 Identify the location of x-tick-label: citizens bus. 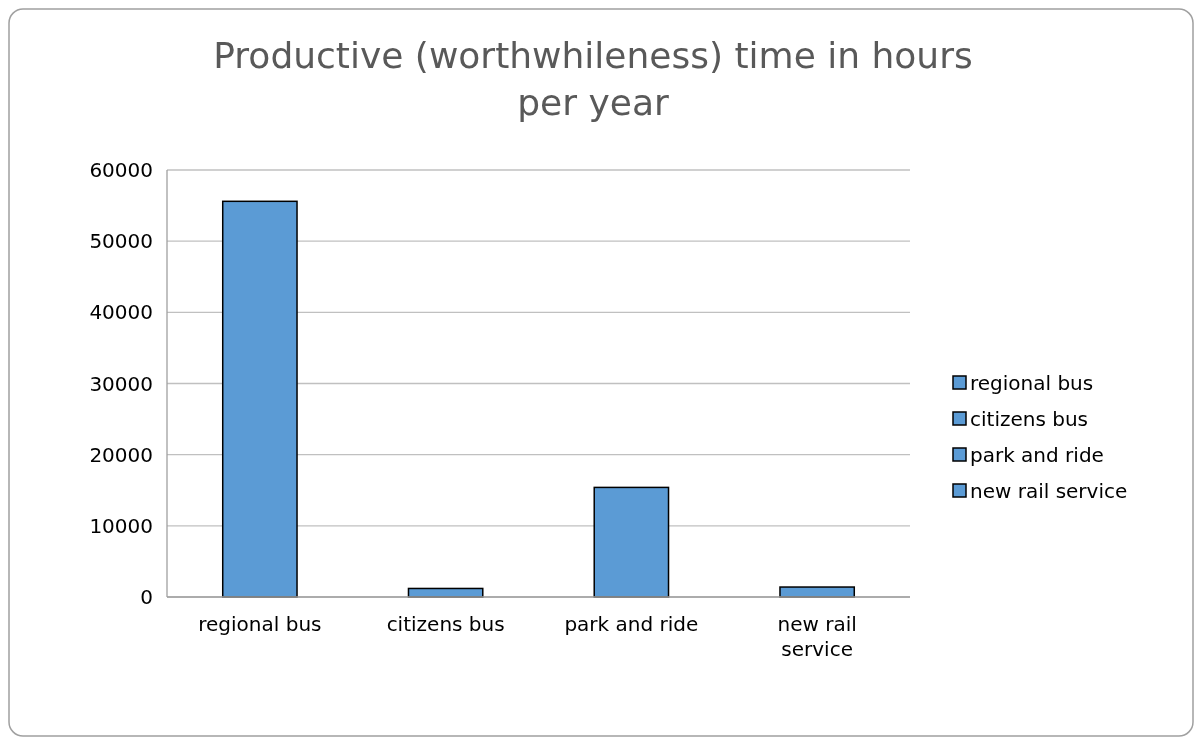
(445, 624).